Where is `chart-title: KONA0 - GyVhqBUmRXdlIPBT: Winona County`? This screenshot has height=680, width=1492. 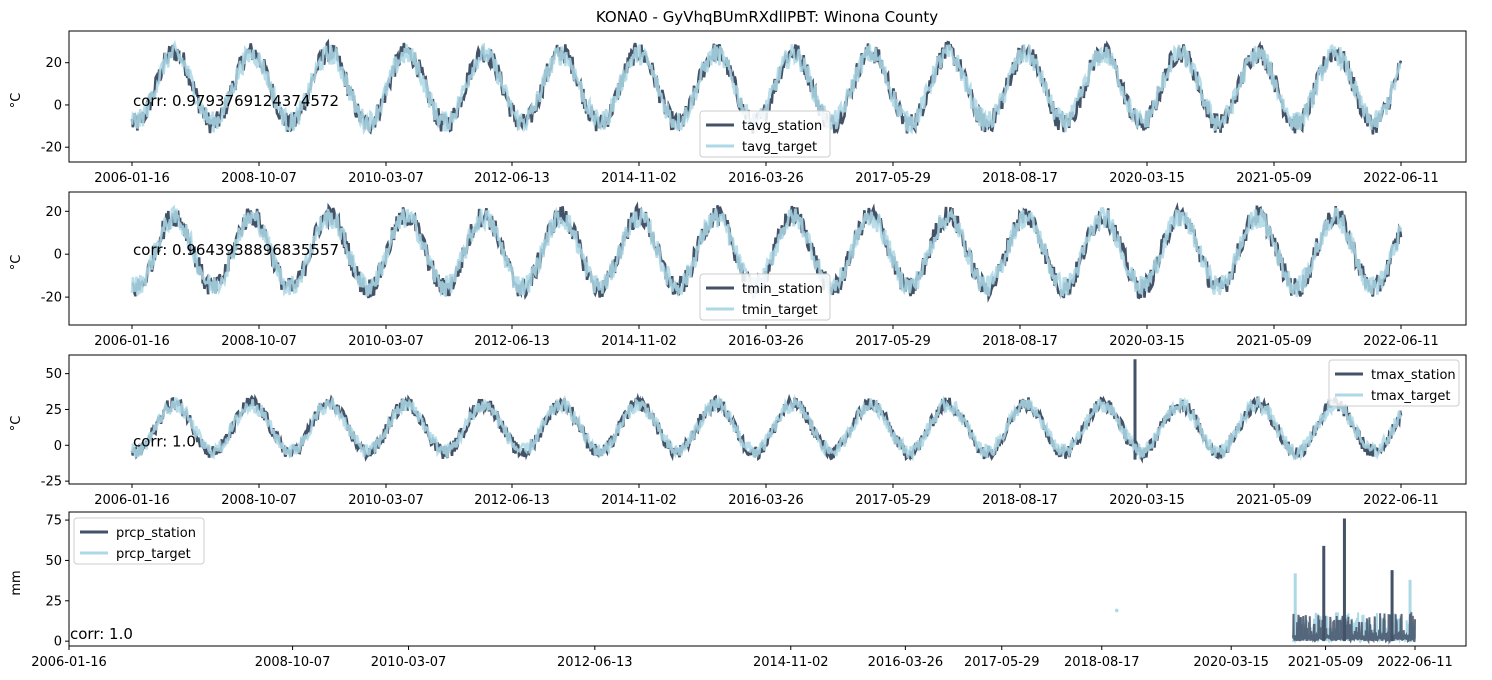 chart-title: KONA0 - GyVhqBUmRXdlIPBT: Winona County is located at coordinates (767, 17).